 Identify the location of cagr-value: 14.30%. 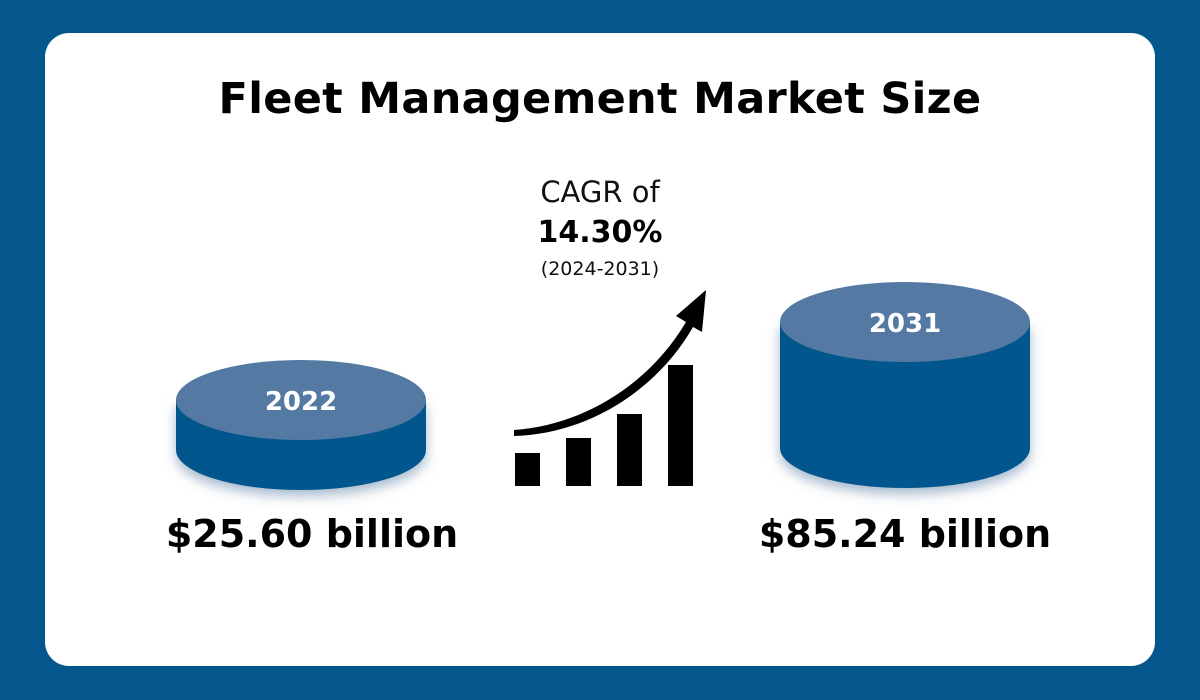
(600, 232).